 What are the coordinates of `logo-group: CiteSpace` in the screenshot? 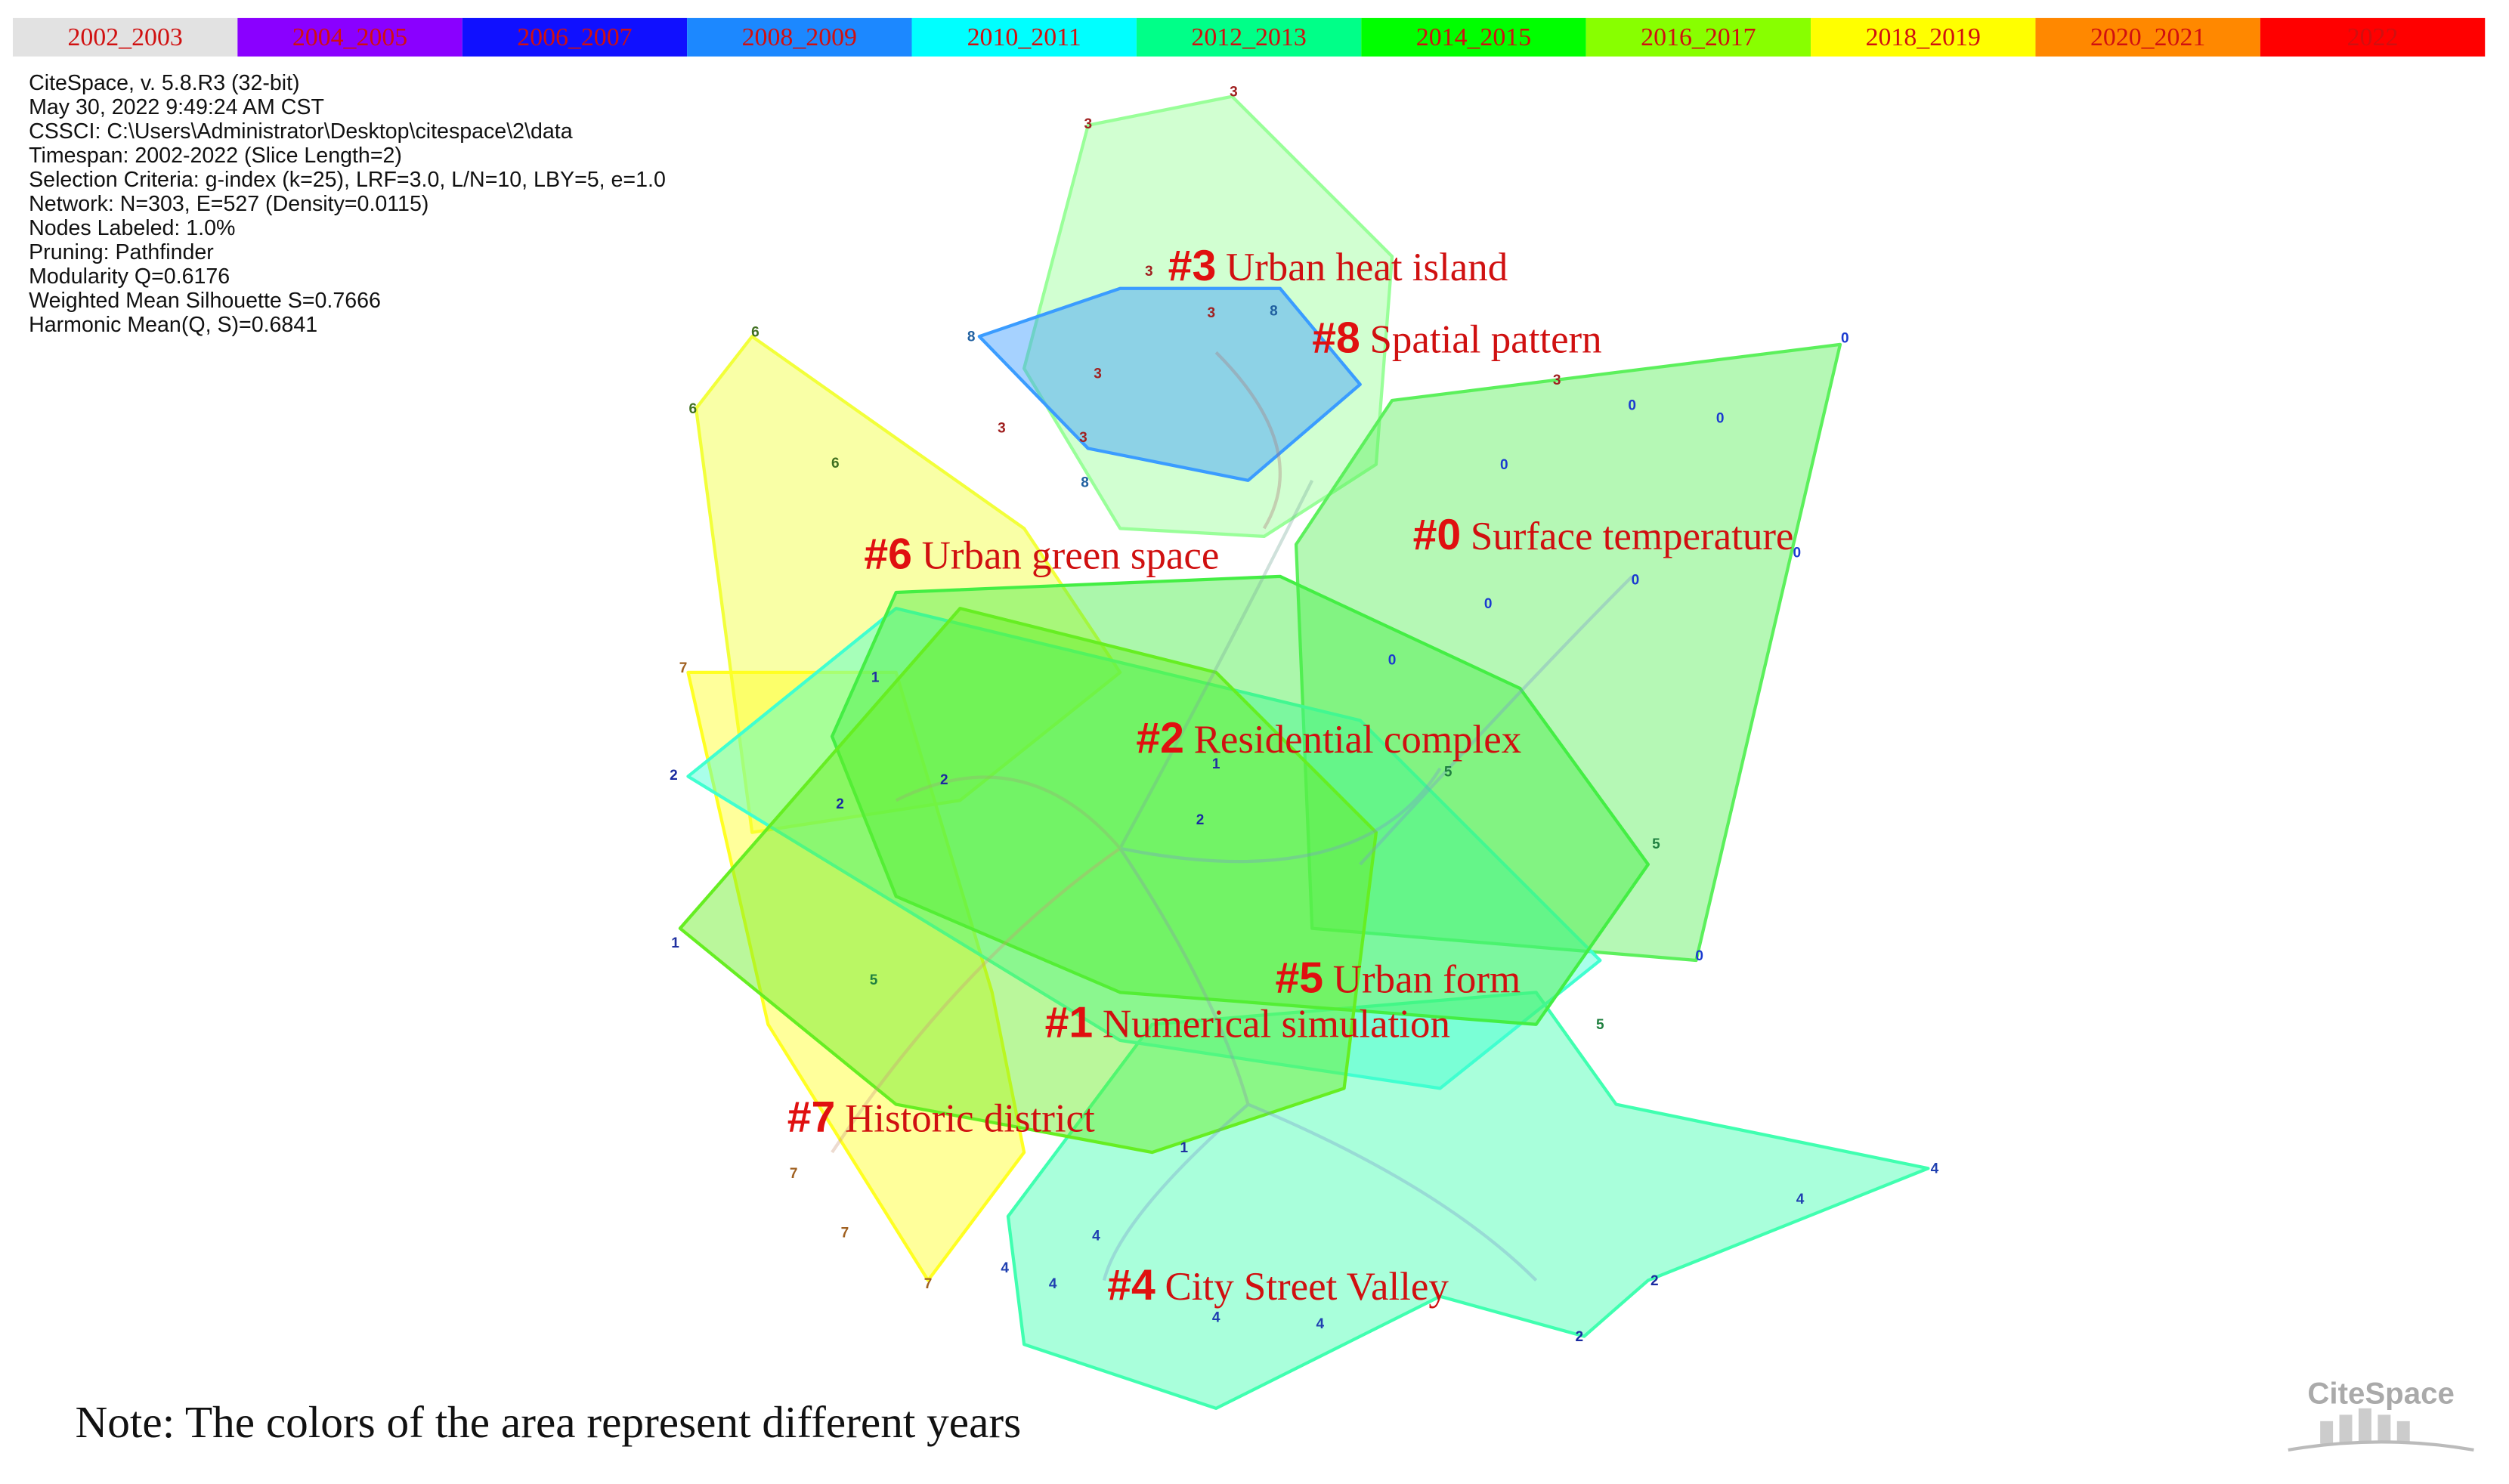 It's located at (2381, 1414).